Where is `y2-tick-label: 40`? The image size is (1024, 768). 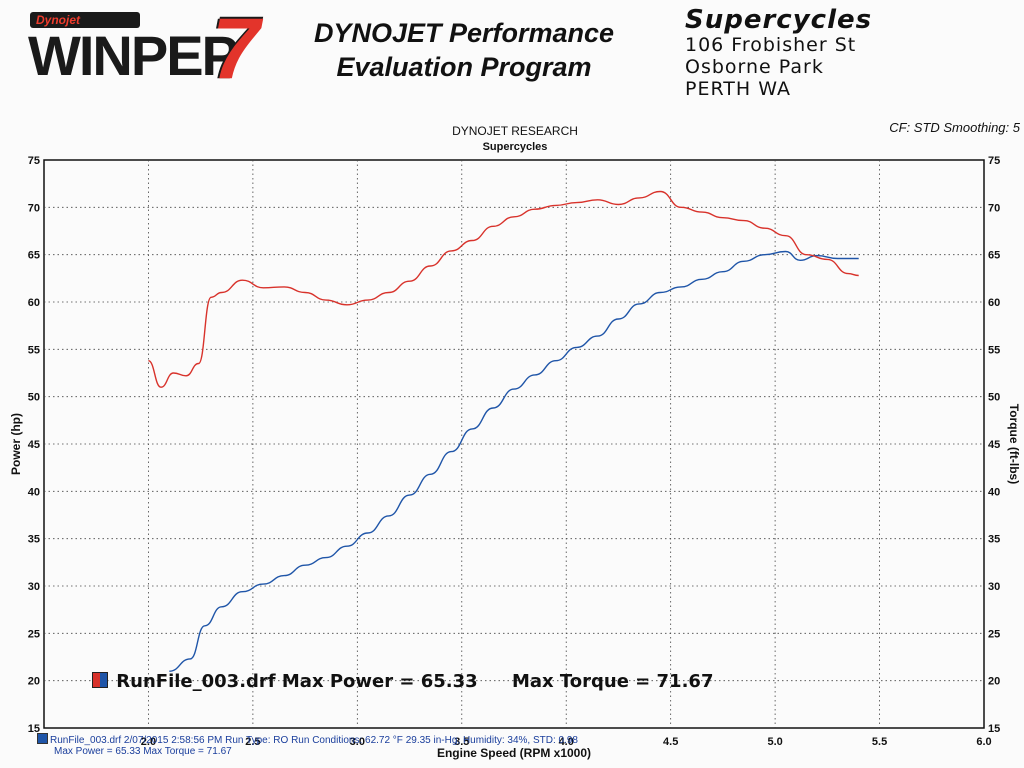
y2-tick-label: 40 is located at coordinates (994, 492).